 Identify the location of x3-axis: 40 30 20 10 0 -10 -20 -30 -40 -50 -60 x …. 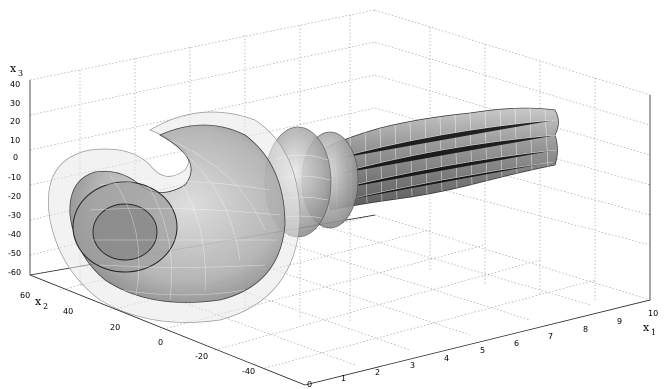
(15, 169).